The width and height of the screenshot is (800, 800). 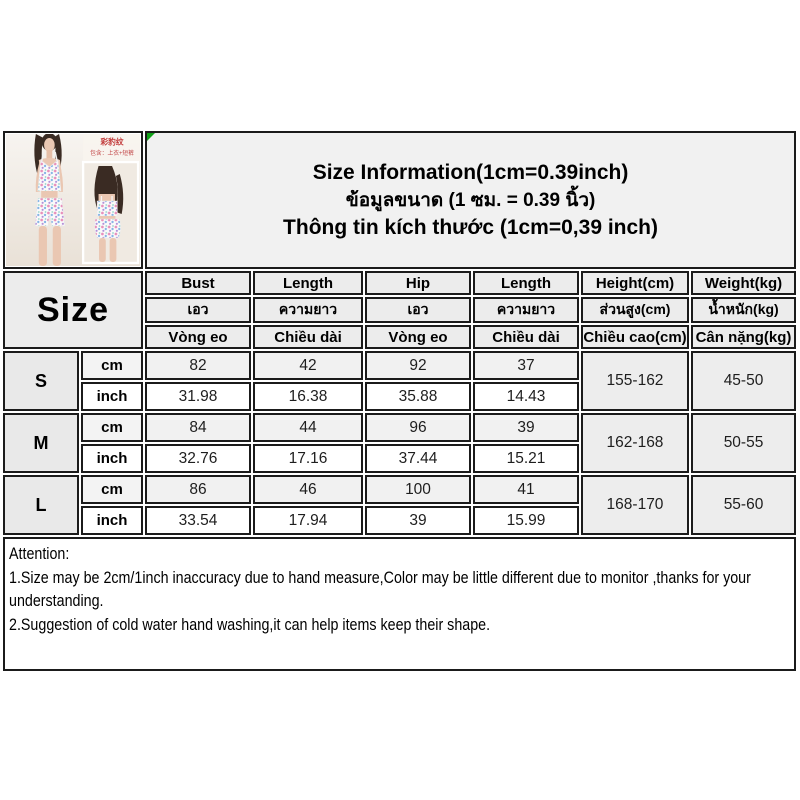 I want to click on header-weight-en: Weight(kg), so click(x=744, y=283).